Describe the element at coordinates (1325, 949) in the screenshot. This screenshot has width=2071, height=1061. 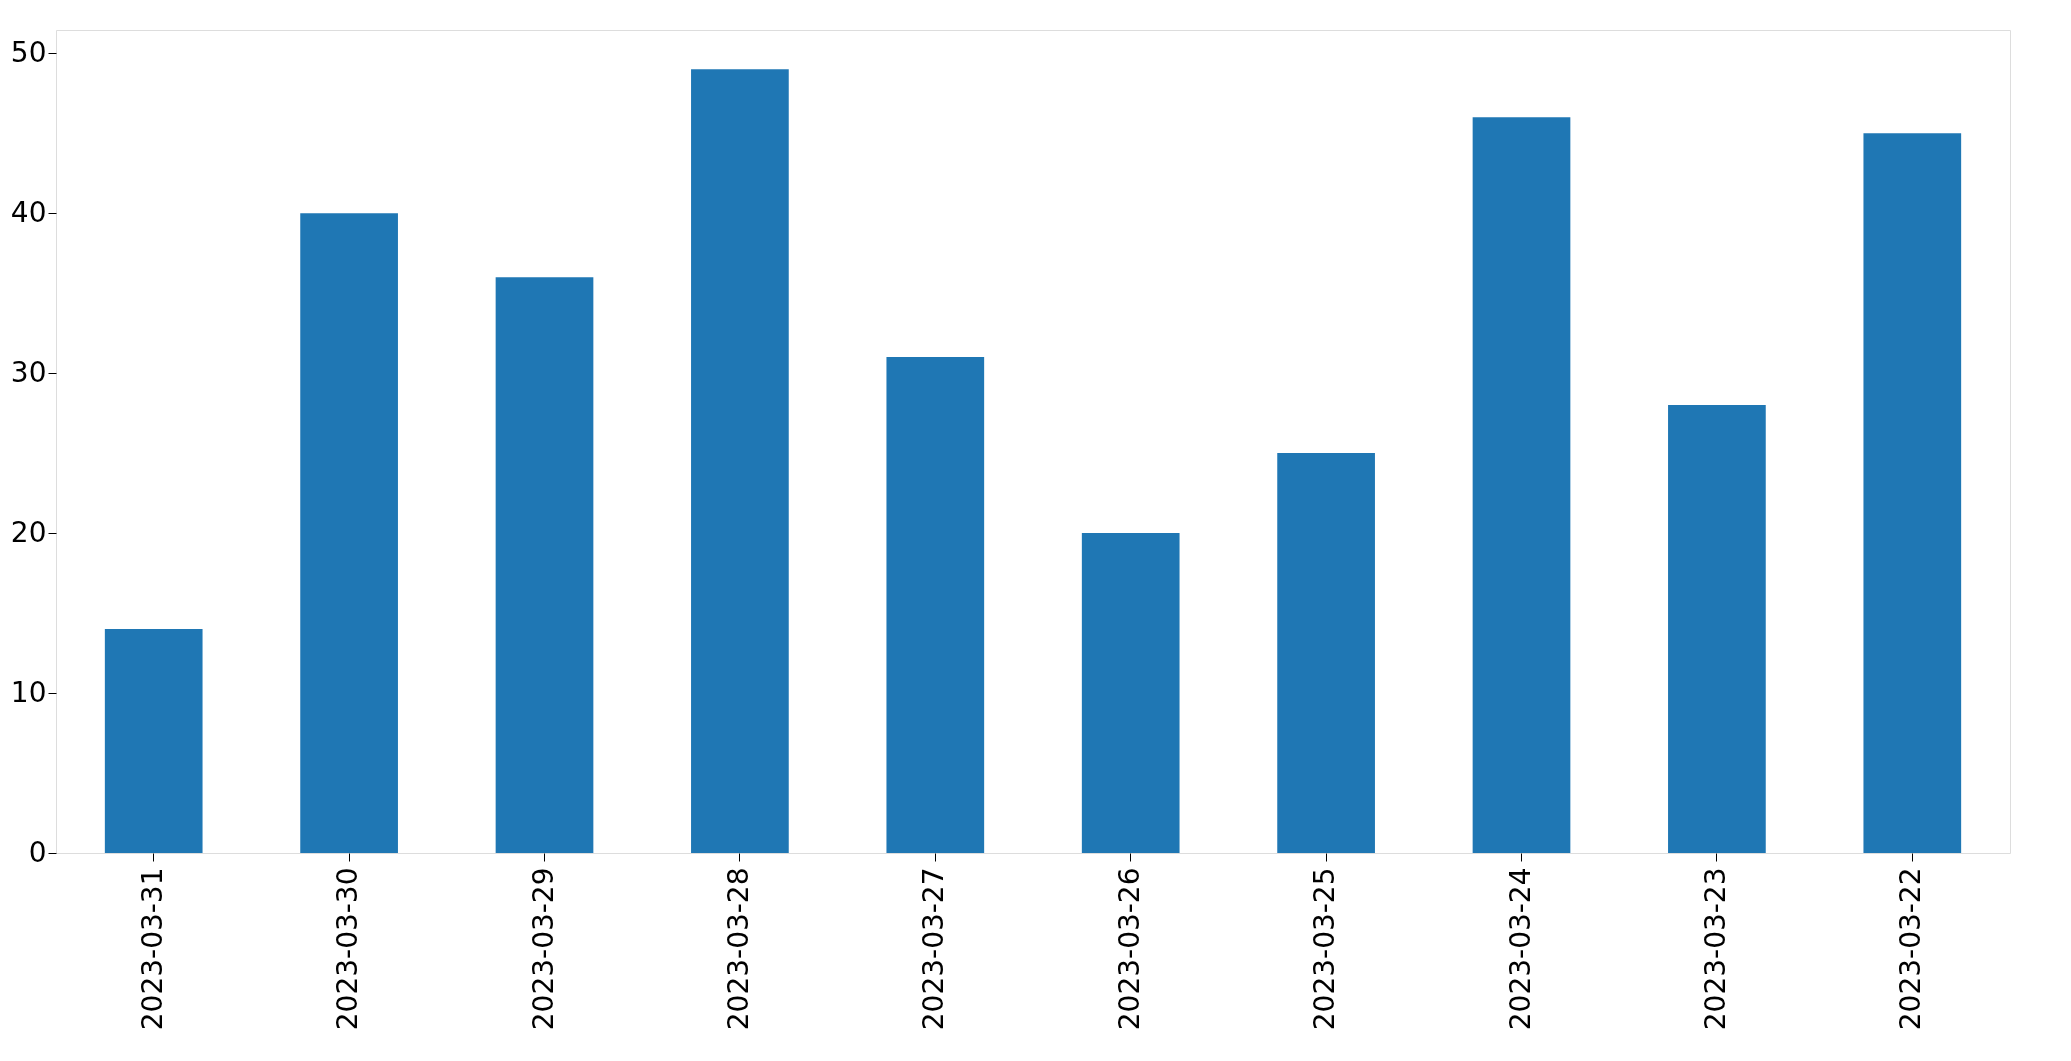
I see `x-tick-label: 2023-03-25` at that location.